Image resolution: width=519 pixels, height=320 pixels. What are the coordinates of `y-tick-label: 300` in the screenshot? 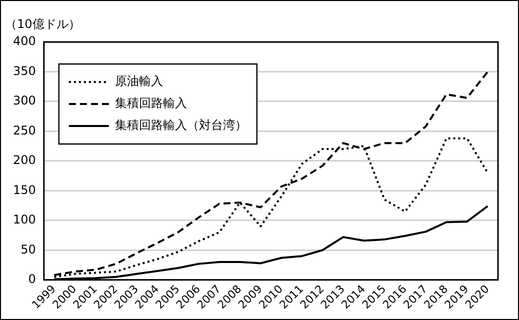 It's located at (24, 101).